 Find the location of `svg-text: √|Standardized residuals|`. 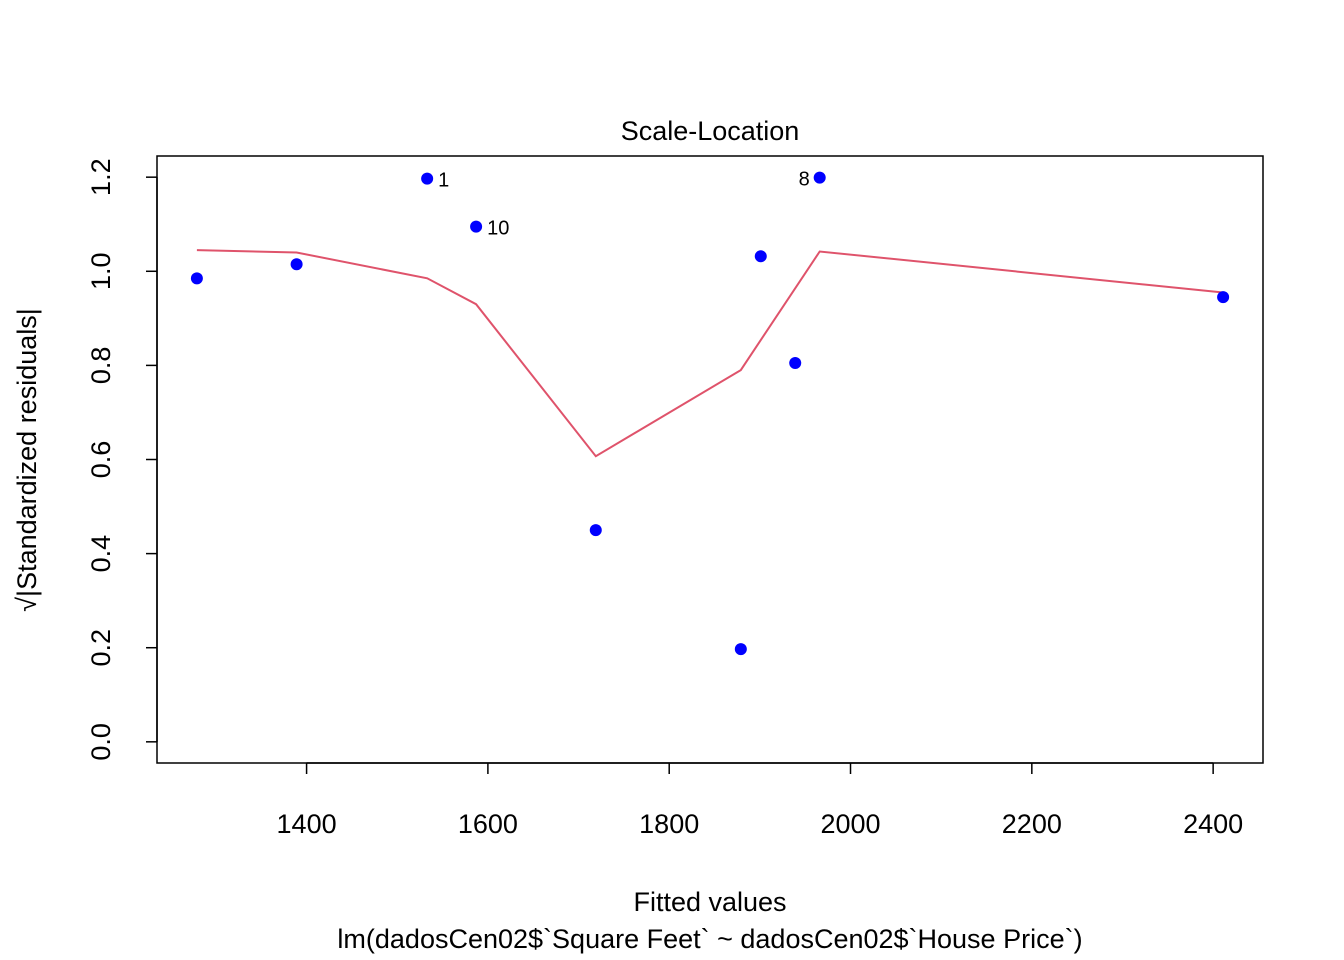

svg-text: √|Standardized residuals| is located at coordinates (27, 460).